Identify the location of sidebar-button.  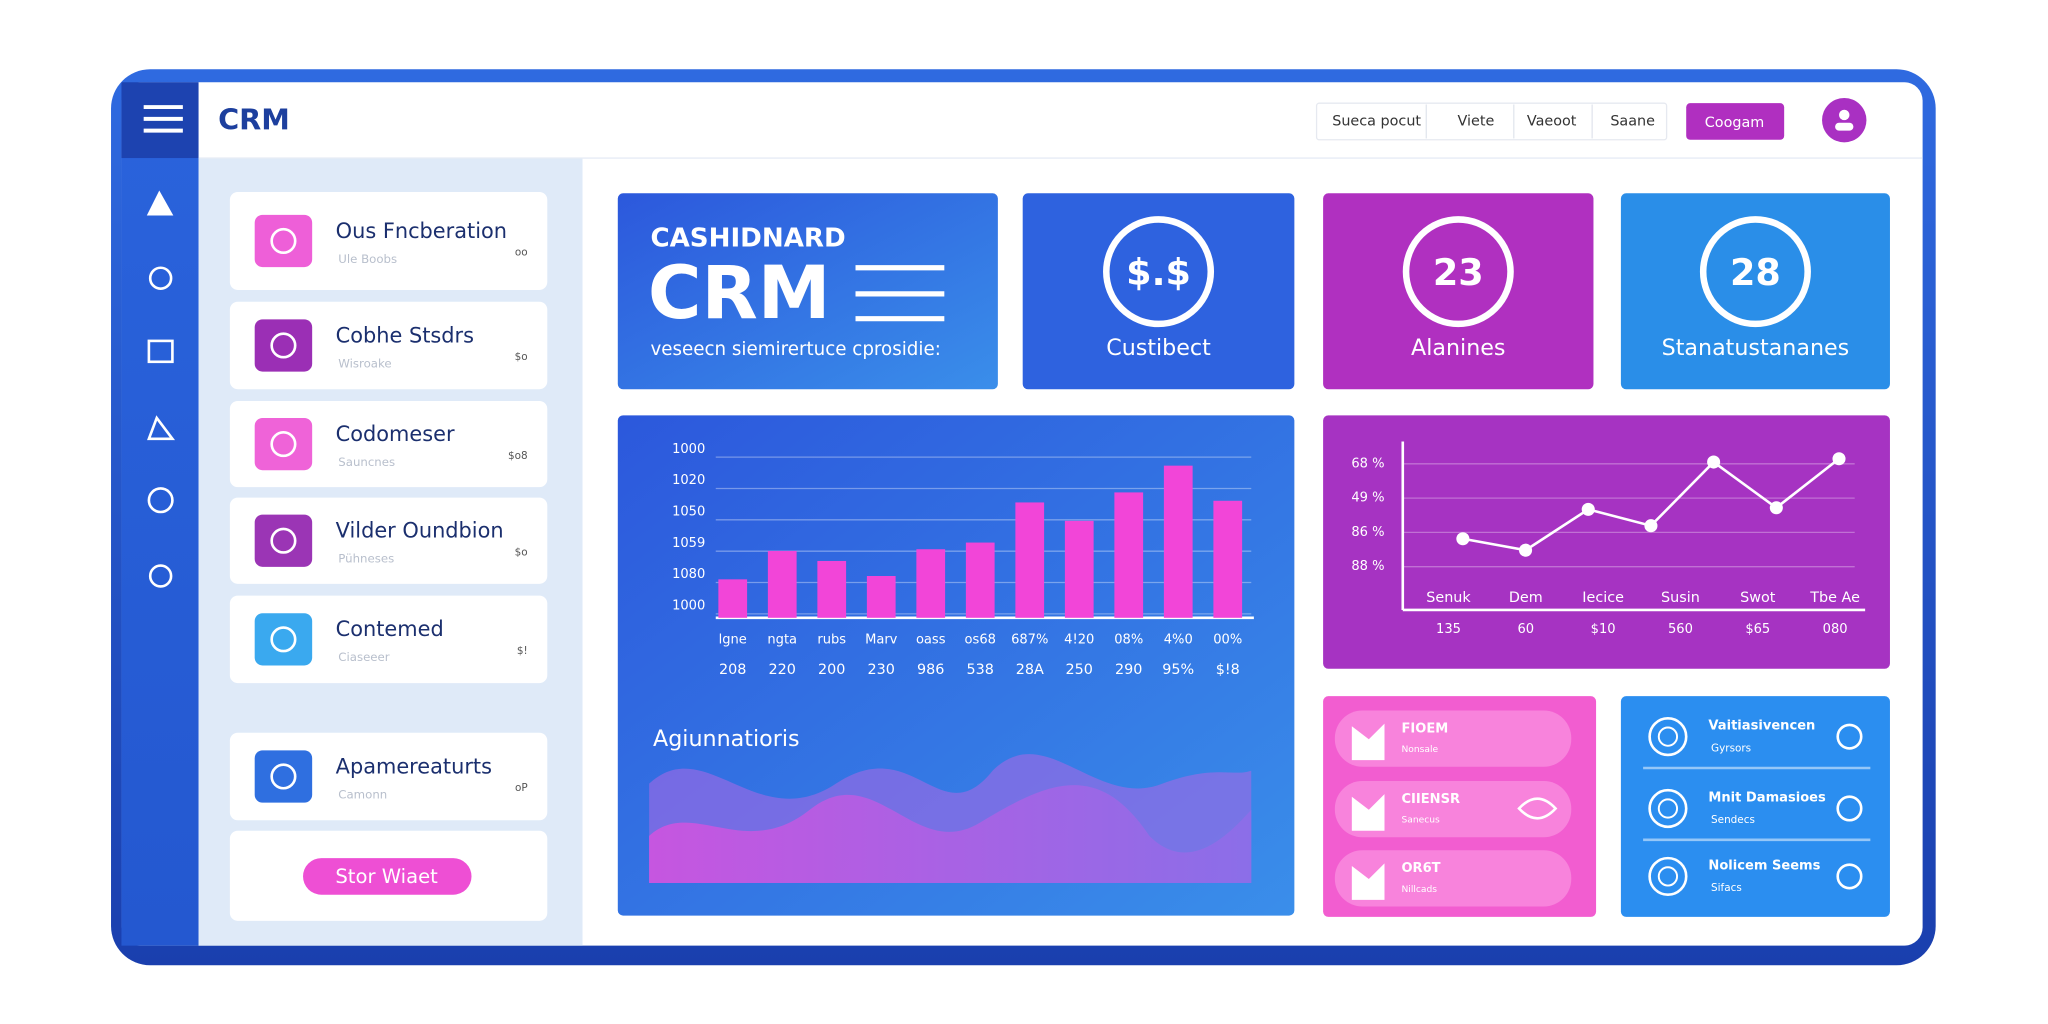
(387, 876).